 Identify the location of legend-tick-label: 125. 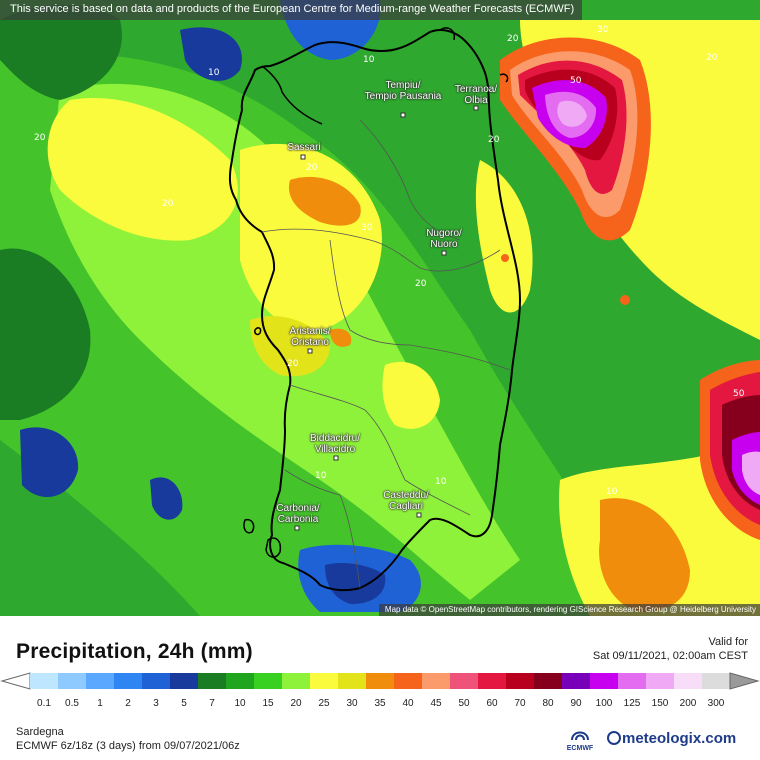
(632, 703).